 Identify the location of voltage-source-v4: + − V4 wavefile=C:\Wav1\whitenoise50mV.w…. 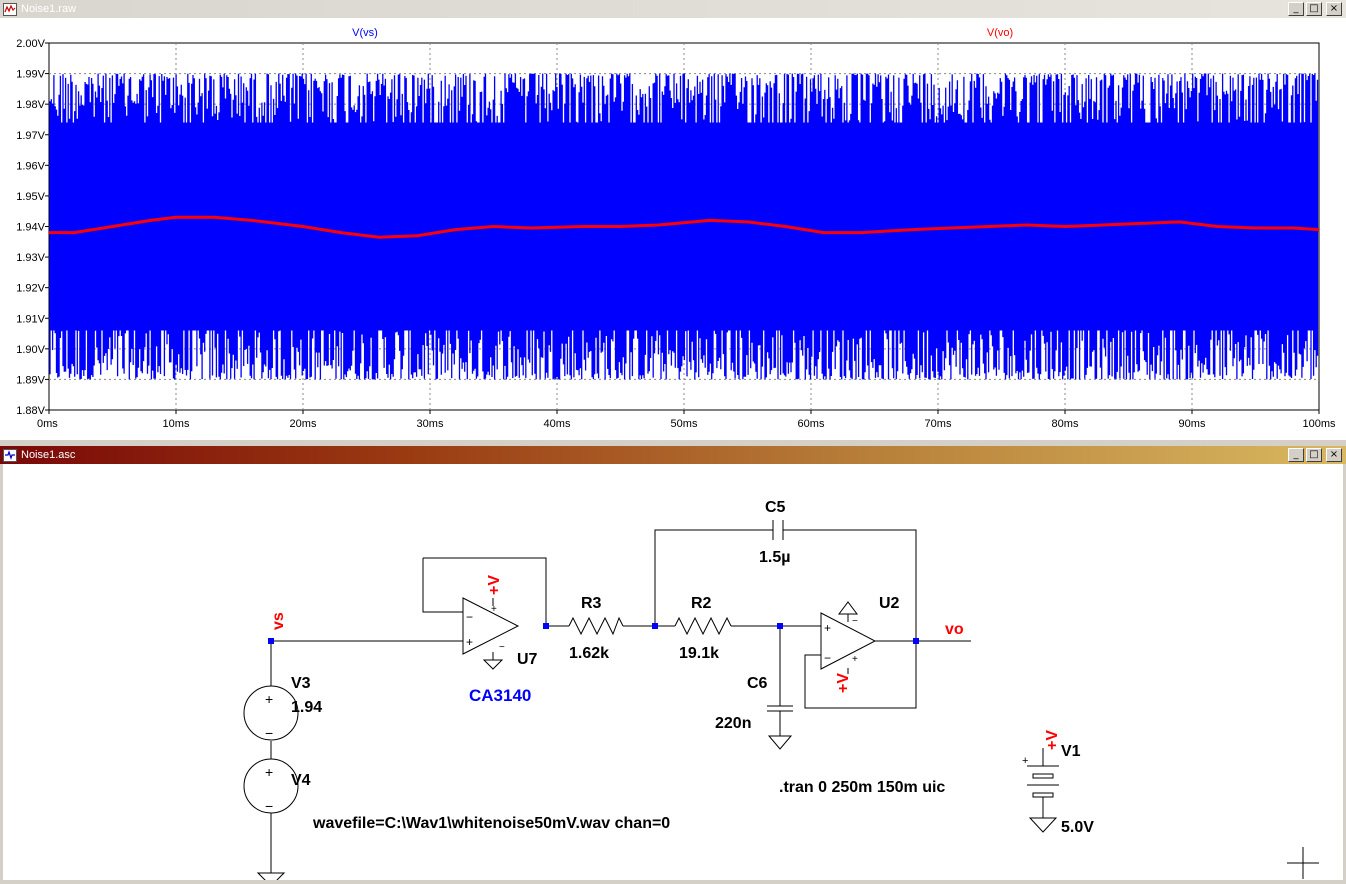
(456, 819).